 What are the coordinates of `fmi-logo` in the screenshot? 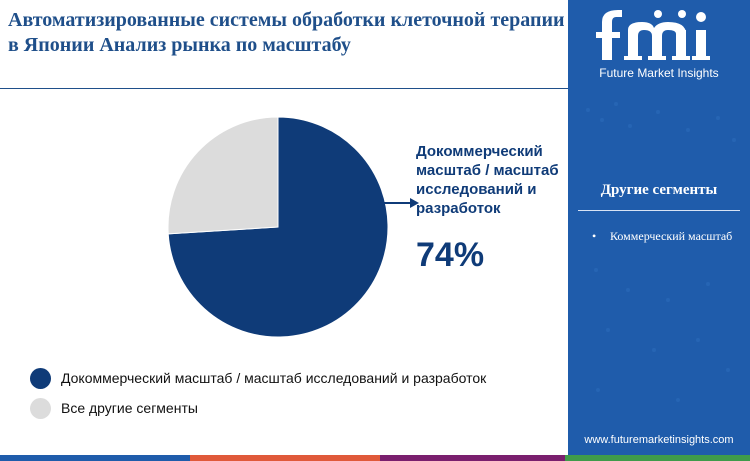 It's located at (653, 35).